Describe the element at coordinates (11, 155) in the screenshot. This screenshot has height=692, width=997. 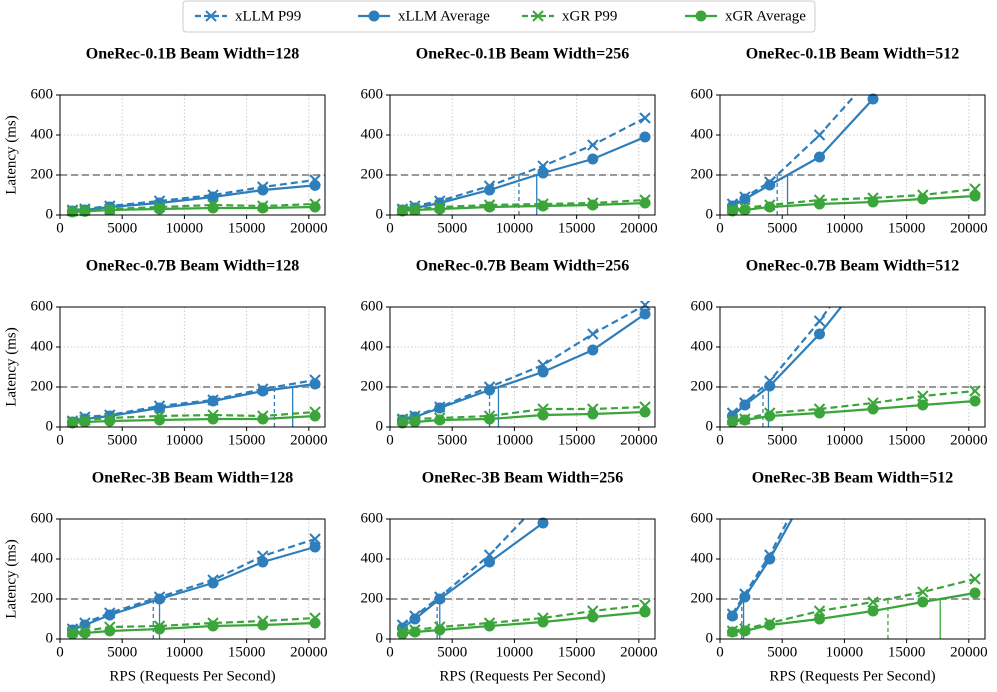
I see `y-axis-label: Latency (ms)` at that location.